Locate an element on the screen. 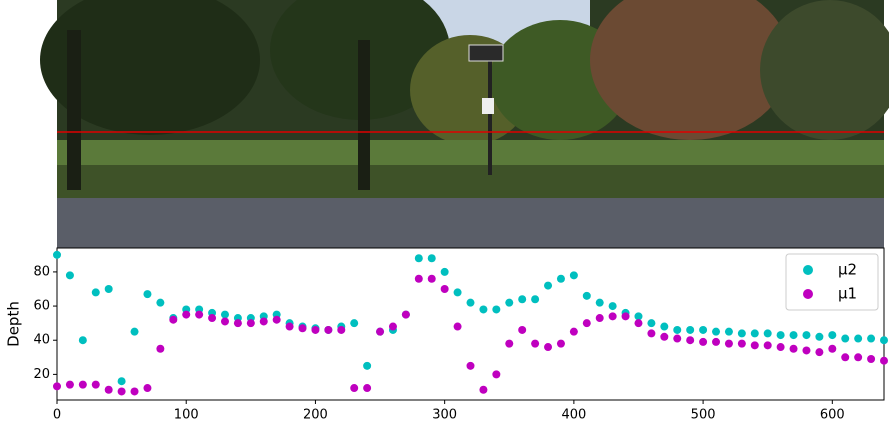 This screenshot has height=432, width=889. y-tick-label: 60 is located at coordinates (41, 306).